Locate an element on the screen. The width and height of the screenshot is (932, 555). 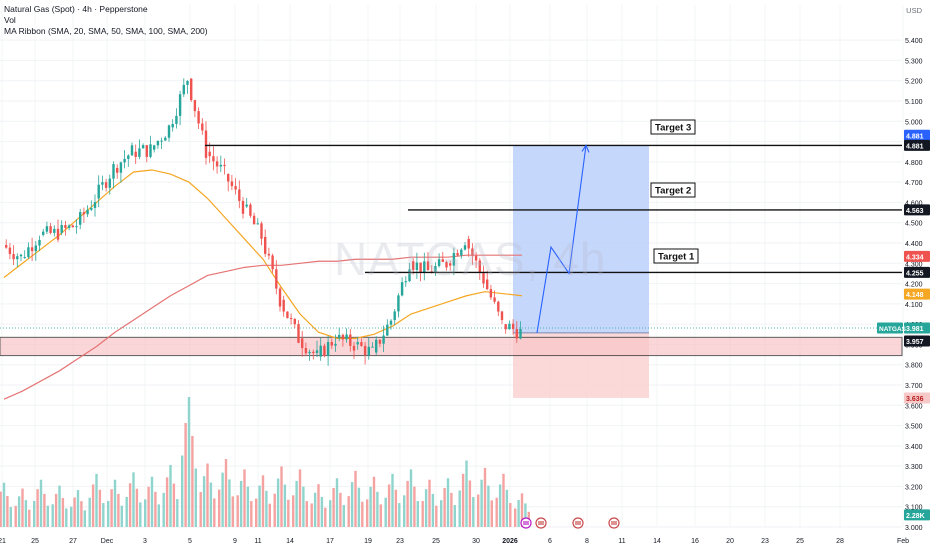
projection-line is located at coordinates (561, 239).